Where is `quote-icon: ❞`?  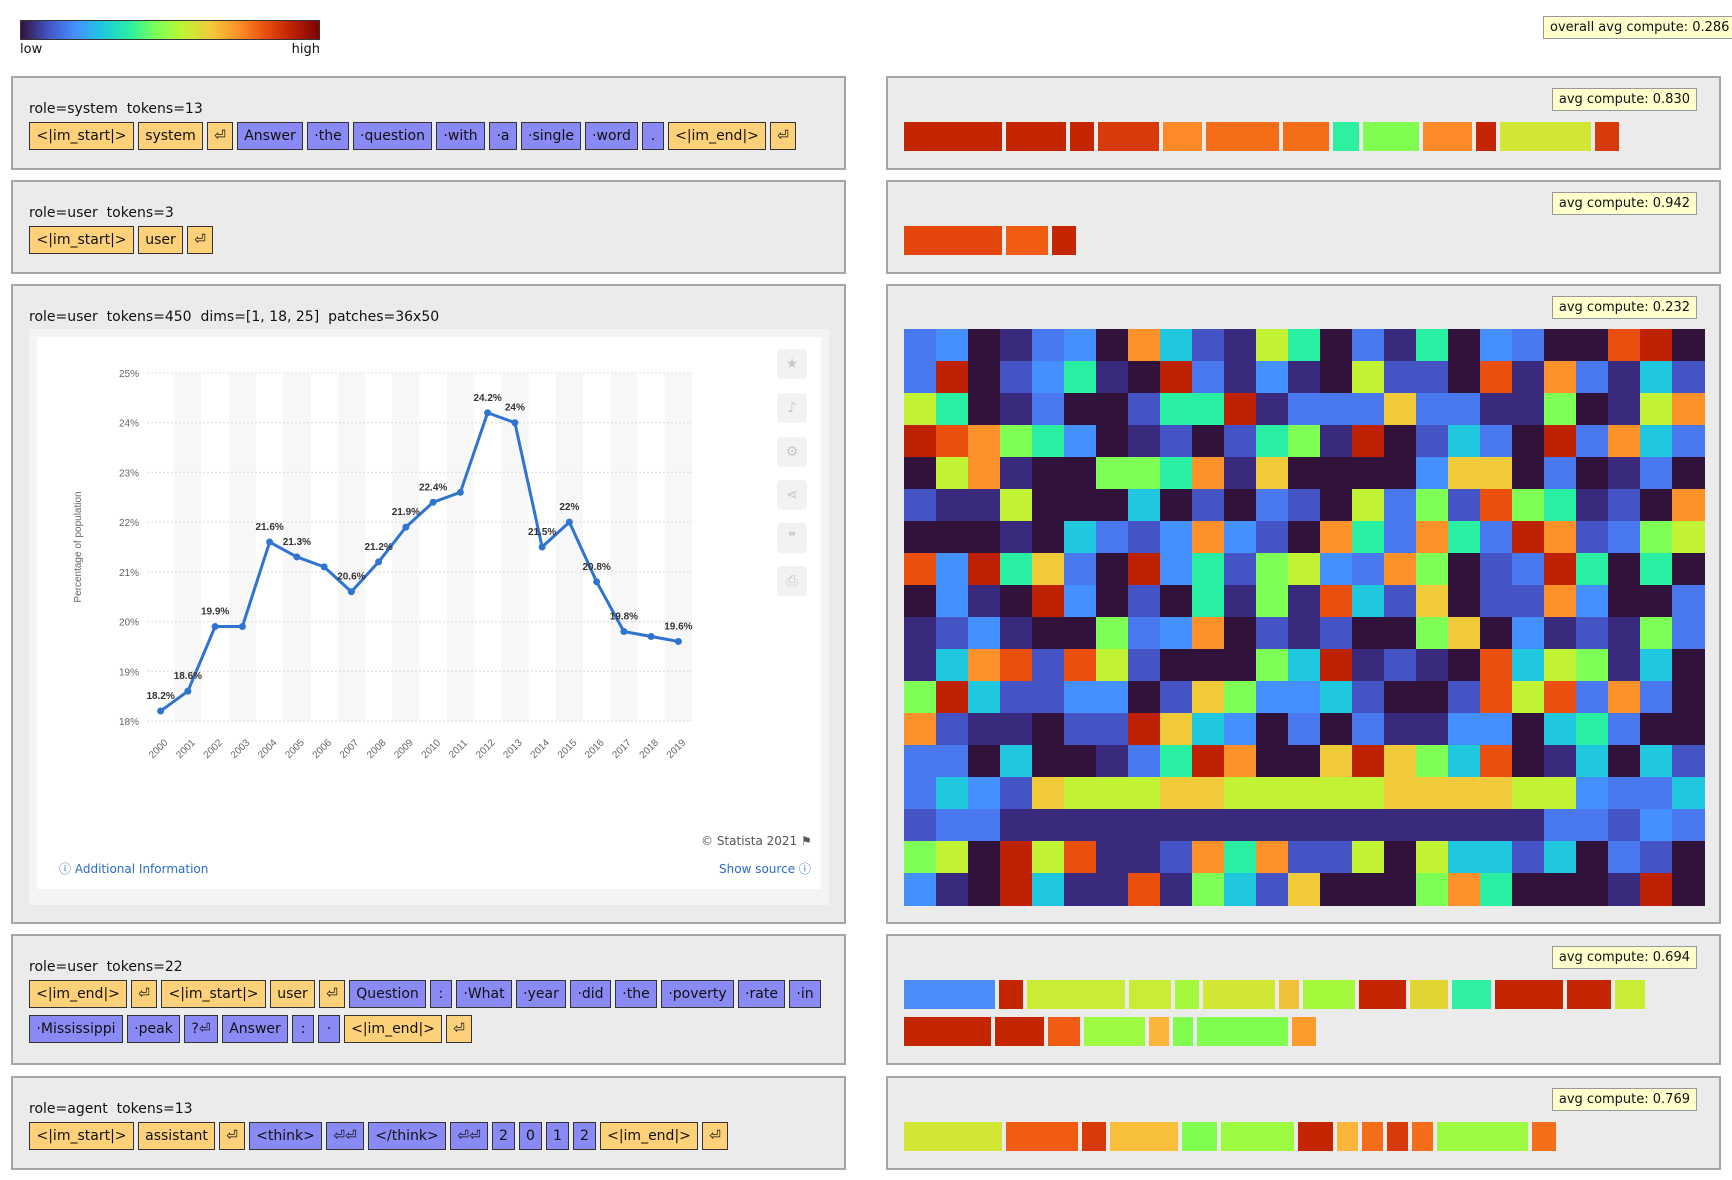 quote-icon: ❞ is located at coordinates (792, 538).